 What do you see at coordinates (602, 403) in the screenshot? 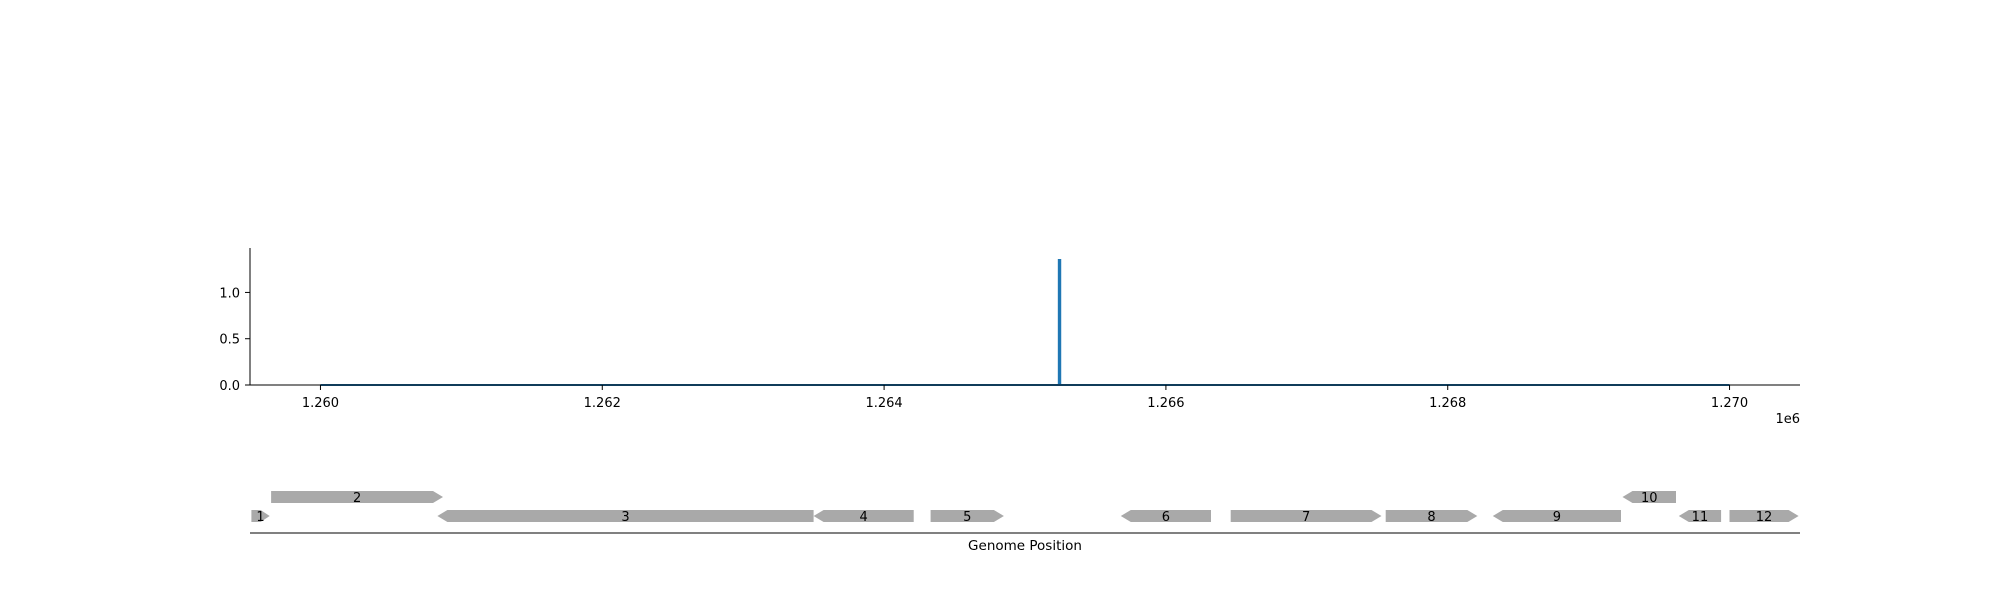
I see `x-tick-label: 1.262` at bounding box center [602, 403].